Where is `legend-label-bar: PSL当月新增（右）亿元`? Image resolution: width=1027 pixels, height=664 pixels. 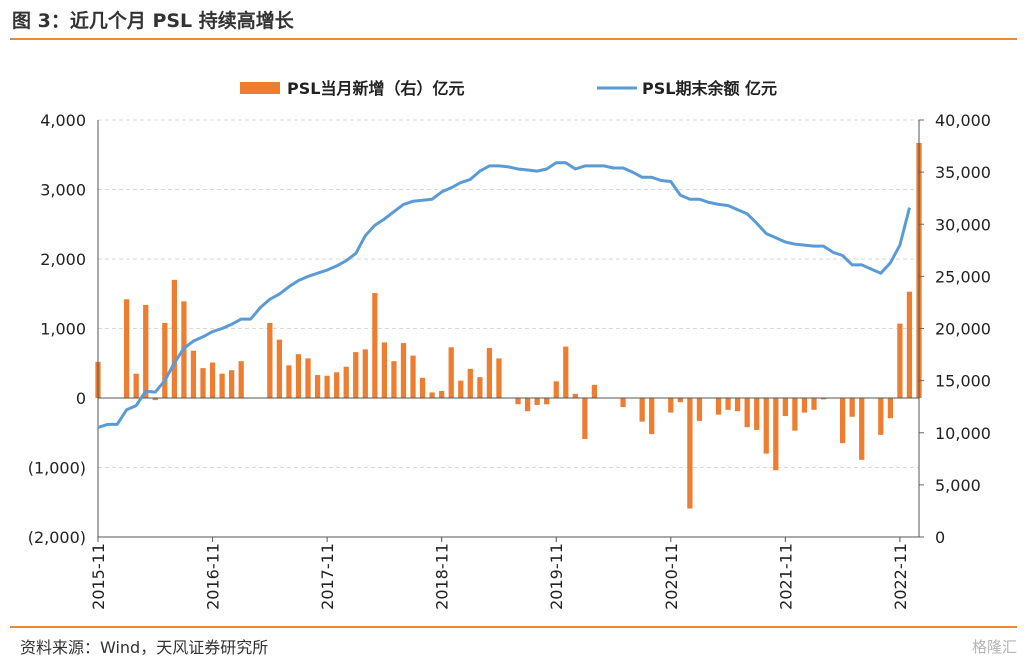
legend-label-bar: PSL当月新增（右）亿元 is located at coordinates (375, 88).